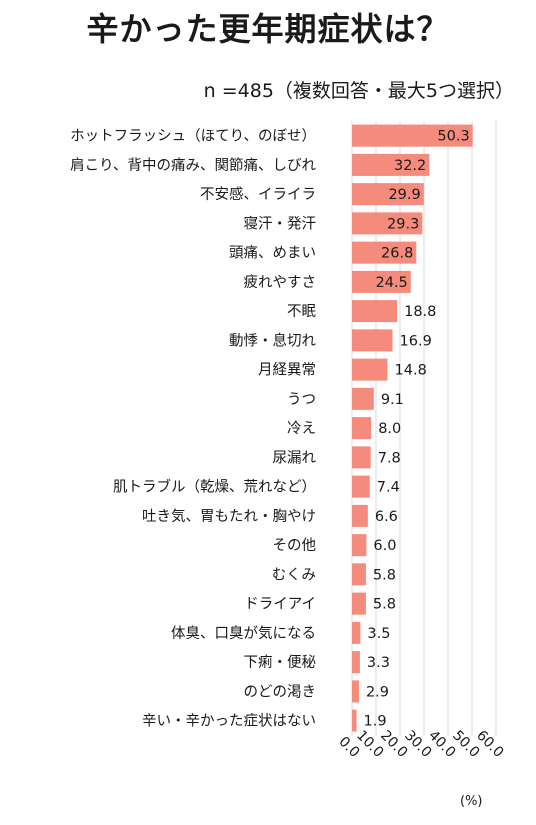 The width and height of the screenshot is (536, 825). I want to click on value-label: 14.8, so click(411, 371).